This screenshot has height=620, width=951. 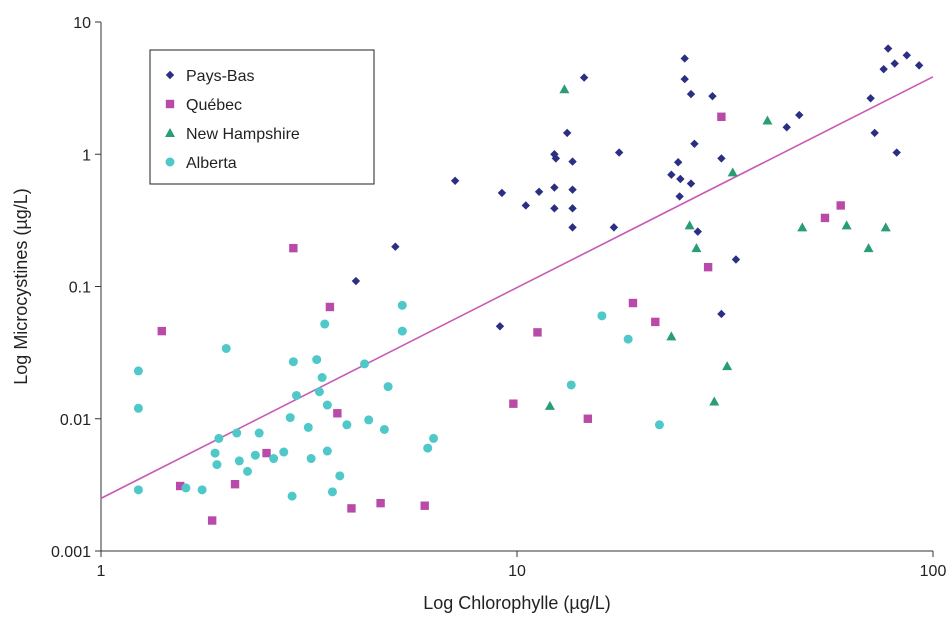 I want to click on x-tick-label: 1, so click(x=101, y=571).